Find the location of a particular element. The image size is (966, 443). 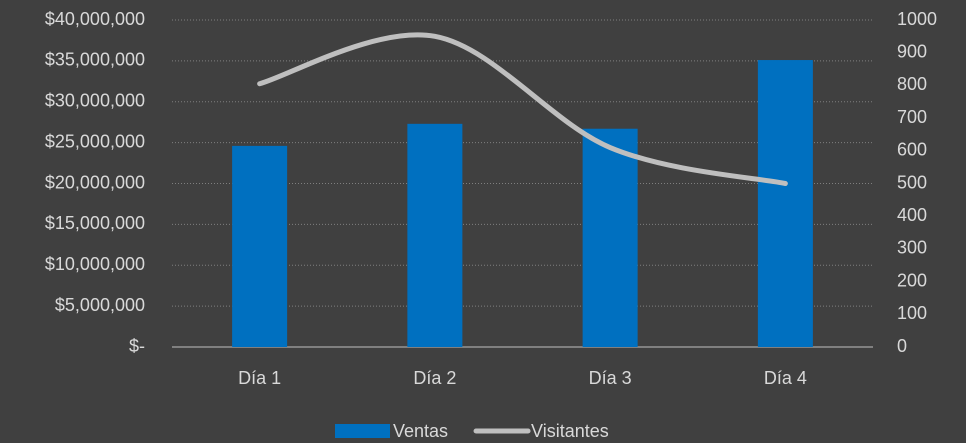

y2-tick-label: 100 is located at coordinates (912, 313).